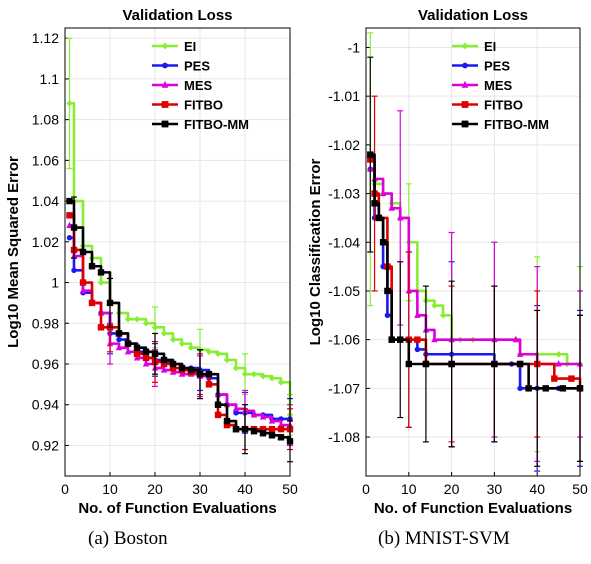  What do you see at coordinates (580, 489) in the screenshot?
I see `x-tick-label: 50` at bounding box center [580, 489].